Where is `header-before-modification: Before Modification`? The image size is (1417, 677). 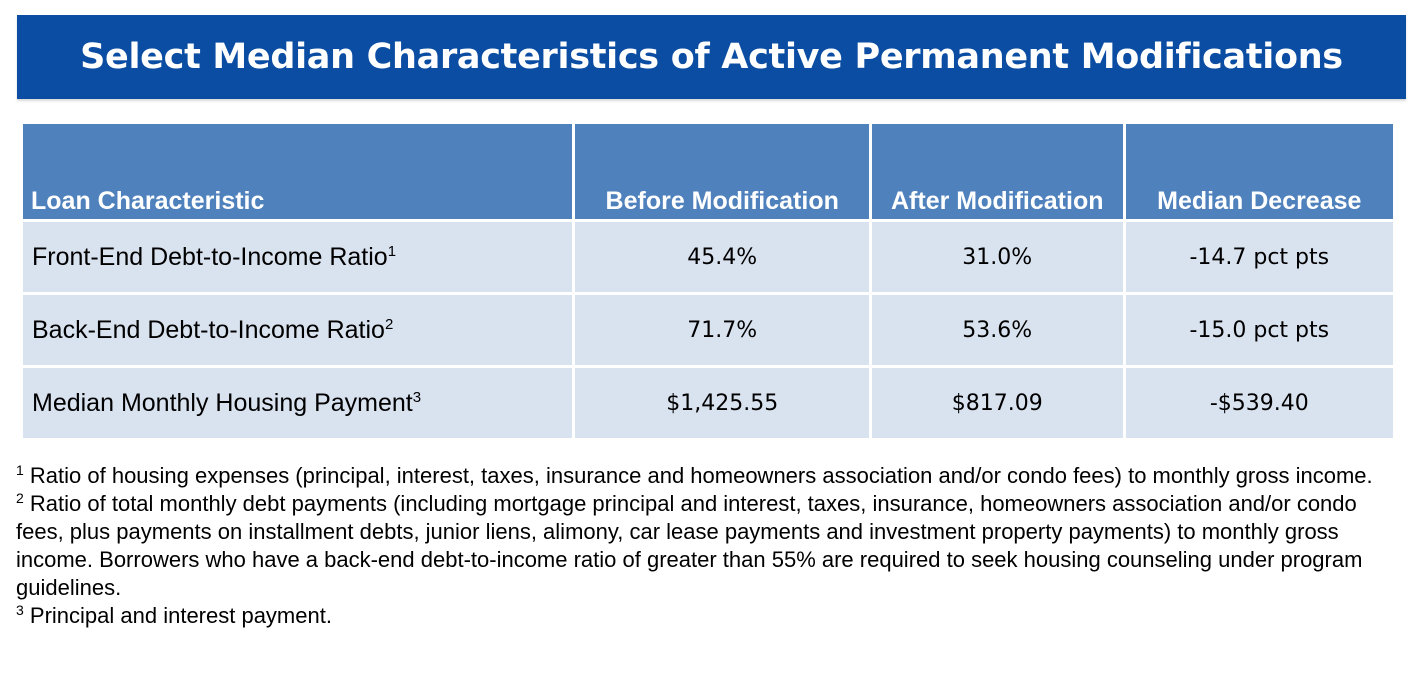
header-before-modification: Before Modification is located at coordinates (722, 171).